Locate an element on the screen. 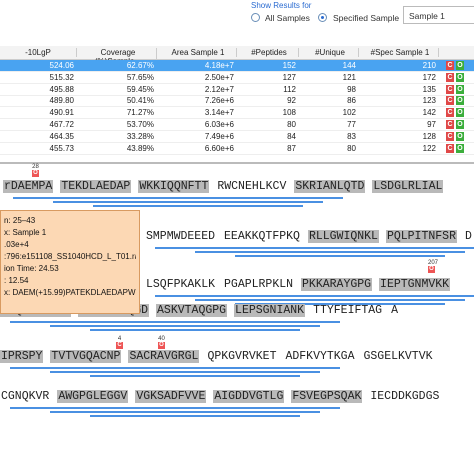 Image resolution: width=474 pixels, height=476 pixels. residue-block: AWGPGLEGGV is located at coordinates (93, 396).